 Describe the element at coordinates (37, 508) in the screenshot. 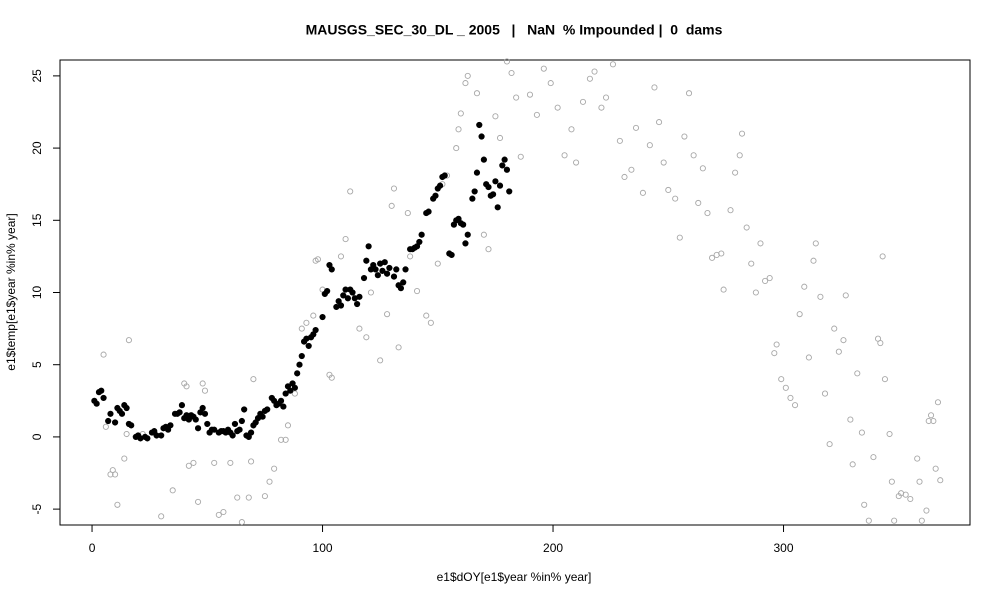

I see `y-tick-label: -5` at that location.